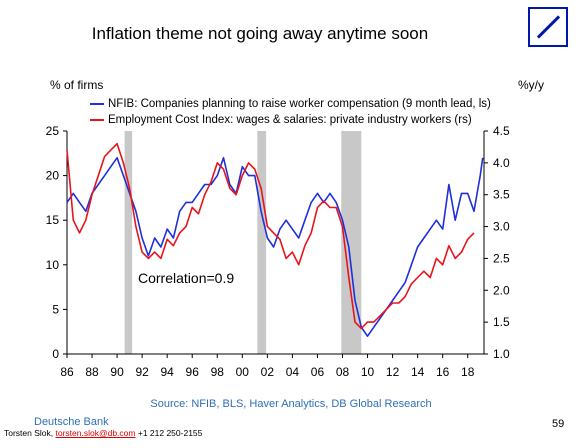 This screenshot has height=448, width=582. What do you see at coordinates (293, 372) in the screenshot?
I see `x-tick-label: 04` at bounding box center [293, 372].